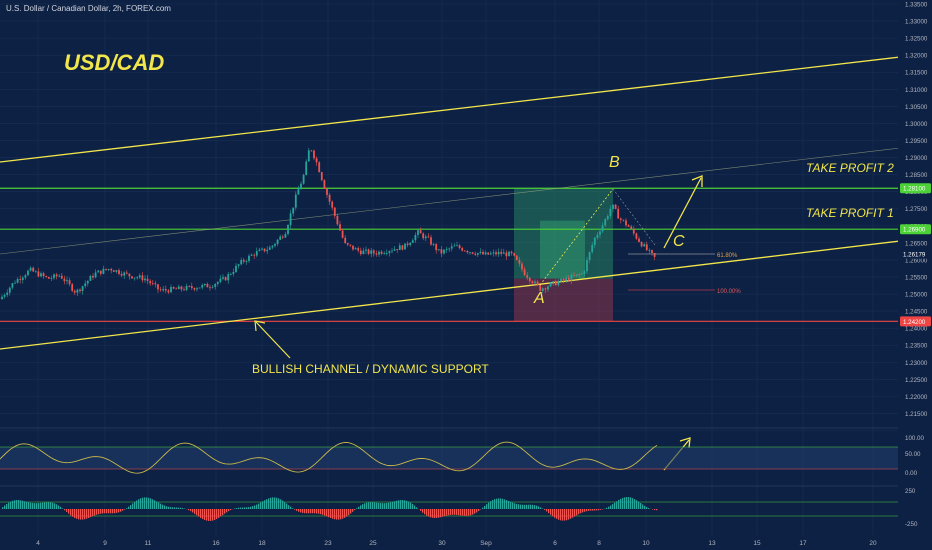 The height and width of the screenshot is (550, 932). Describe the element at coordinates (449, 503) in the screenshot. I see `histogram-panel` at that location.